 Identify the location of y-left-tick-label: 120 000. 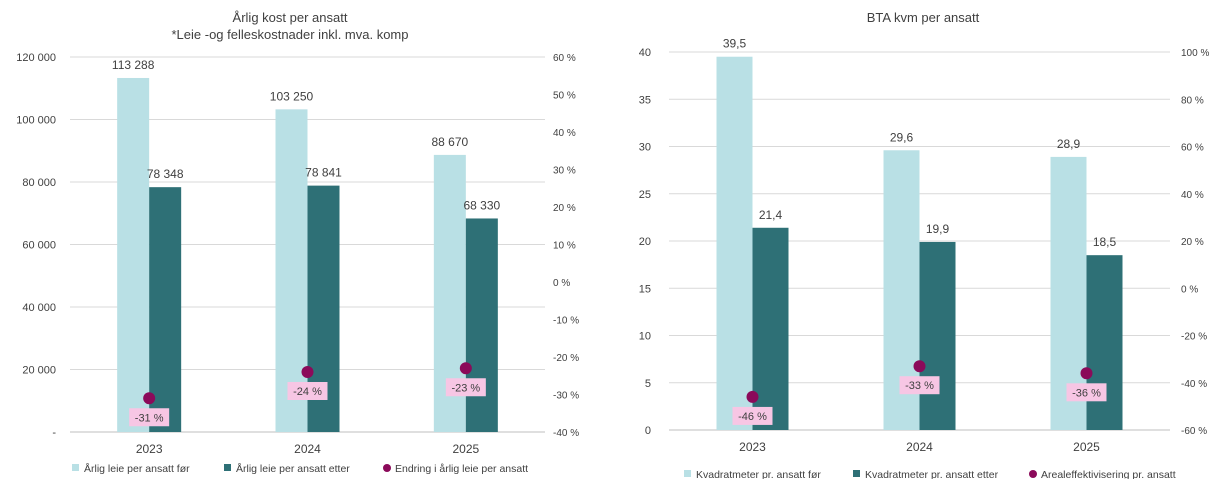
(36, 58).